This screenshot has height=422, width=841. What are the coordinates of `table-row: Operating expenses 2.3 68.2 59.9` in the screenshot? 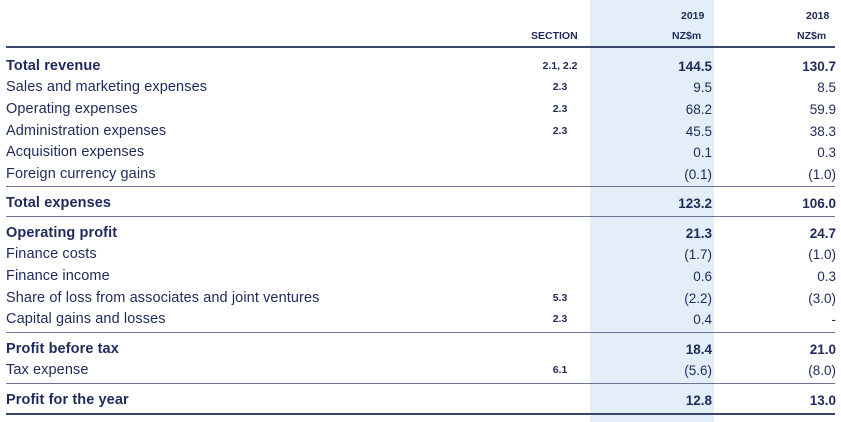 It's located at (421, 109).